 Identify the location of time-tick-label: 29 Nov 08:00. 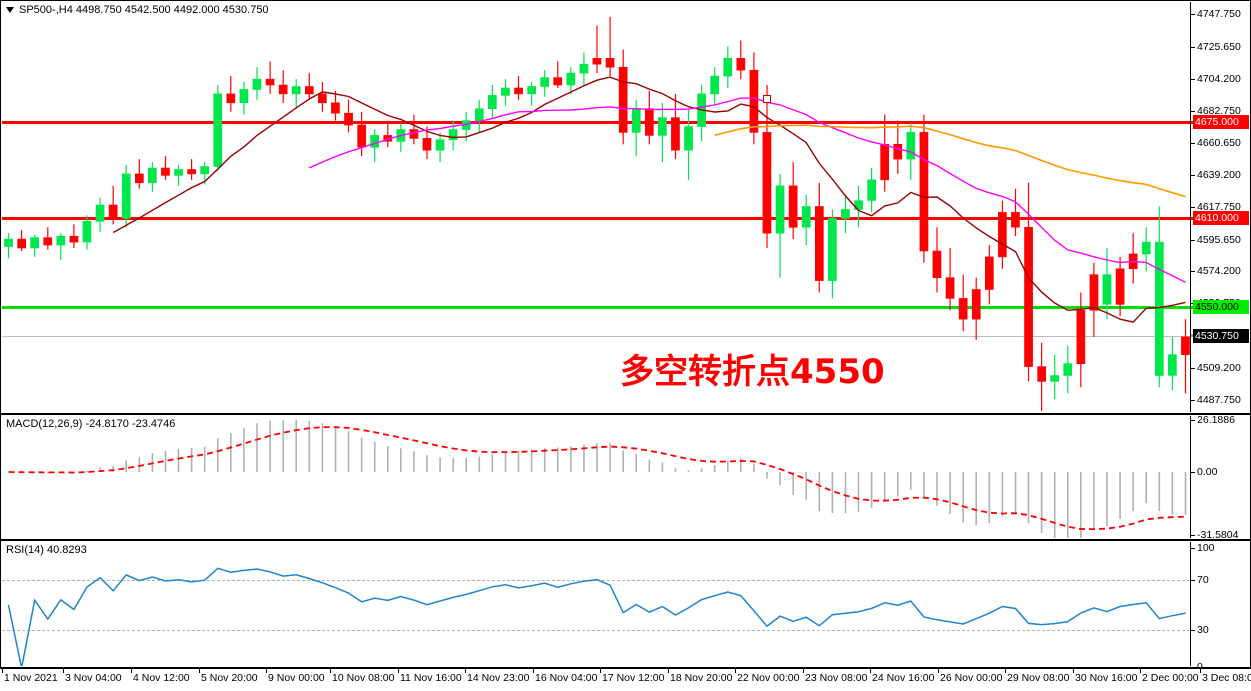
(1038, 678).